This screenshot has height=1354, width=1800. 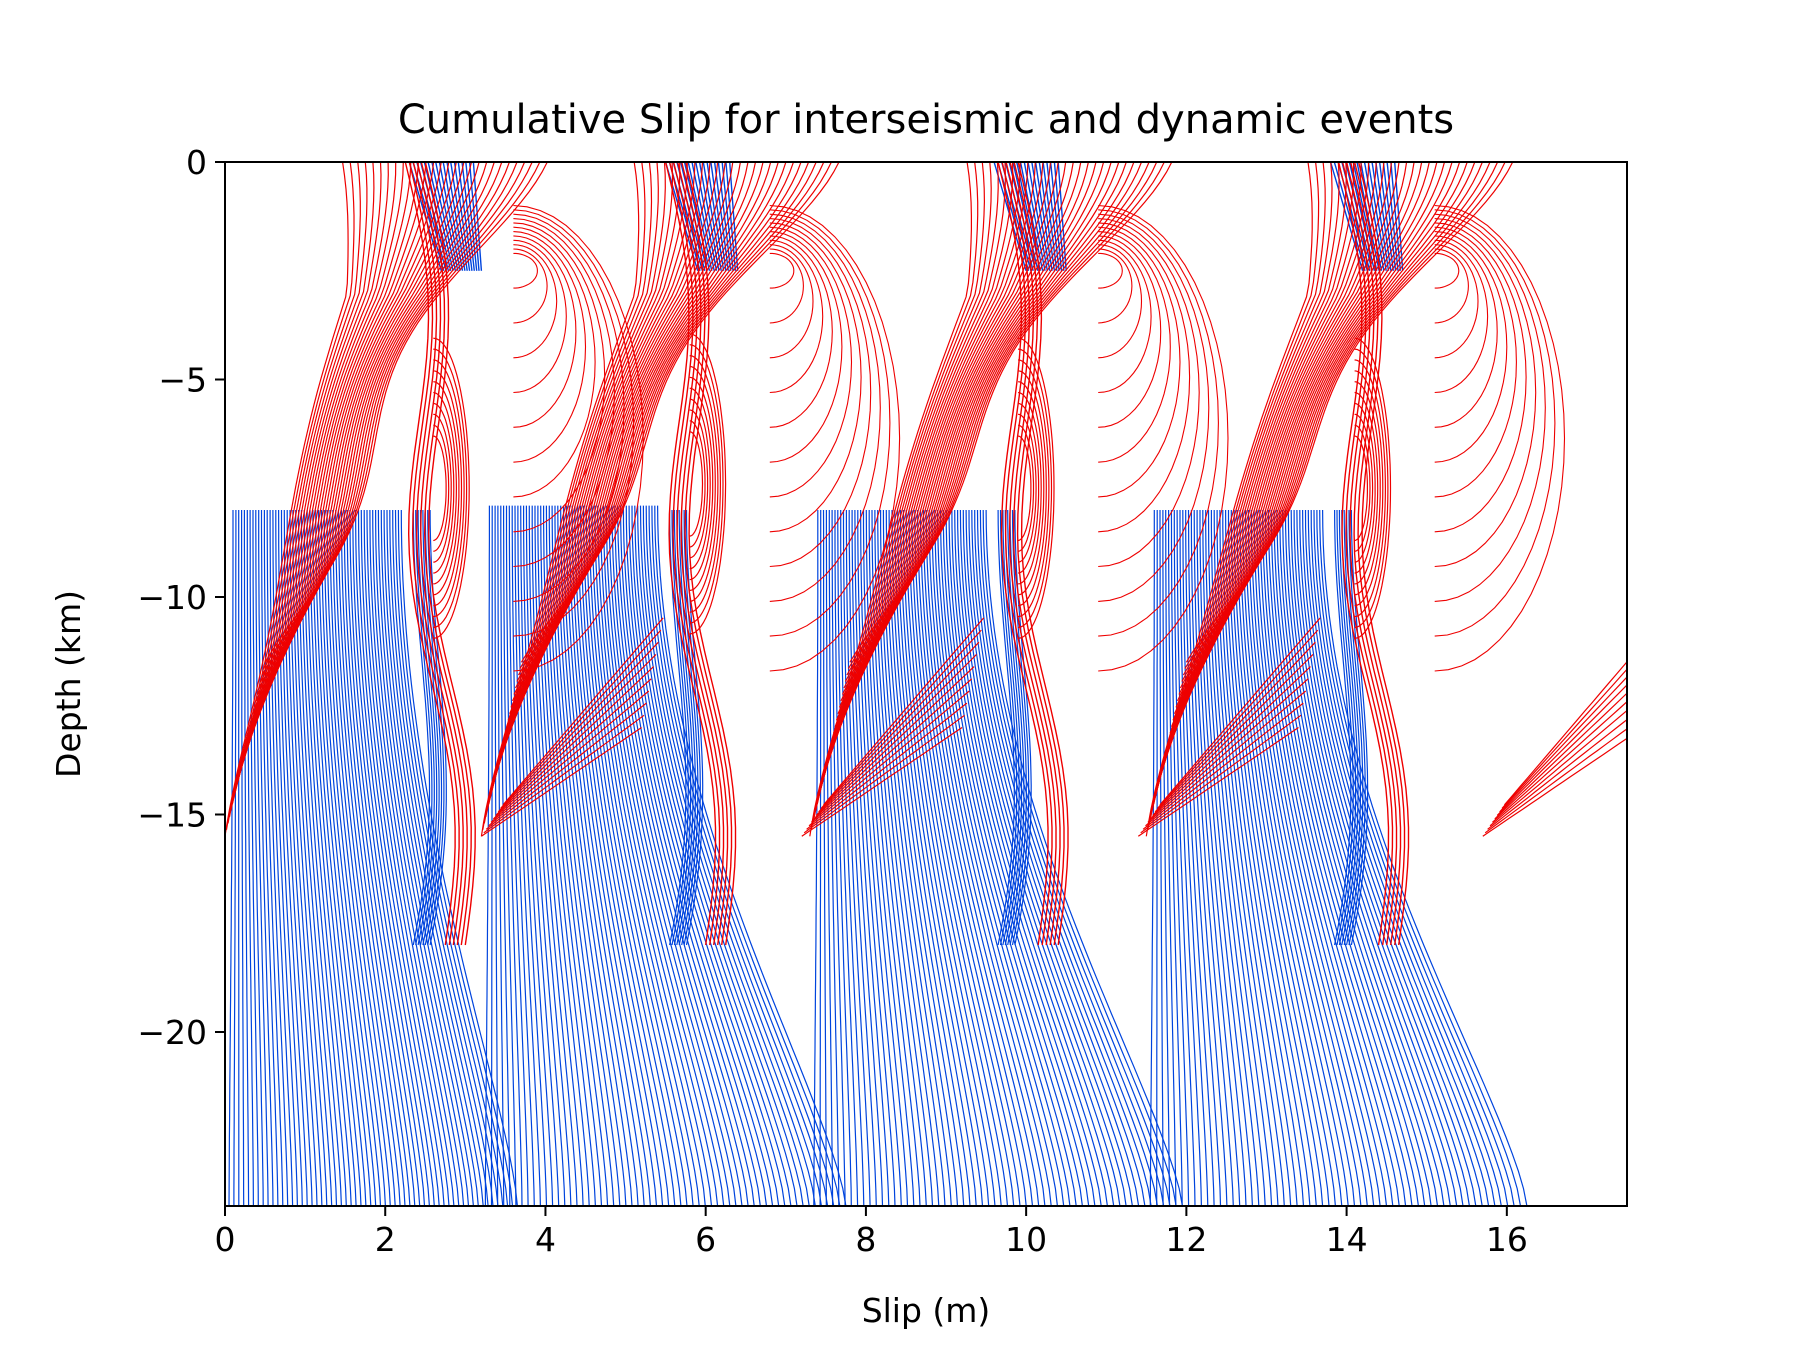 I want to click on x-axis: 0 2 4 6 8 10 12 14 16, so click(x=871, y=1232).